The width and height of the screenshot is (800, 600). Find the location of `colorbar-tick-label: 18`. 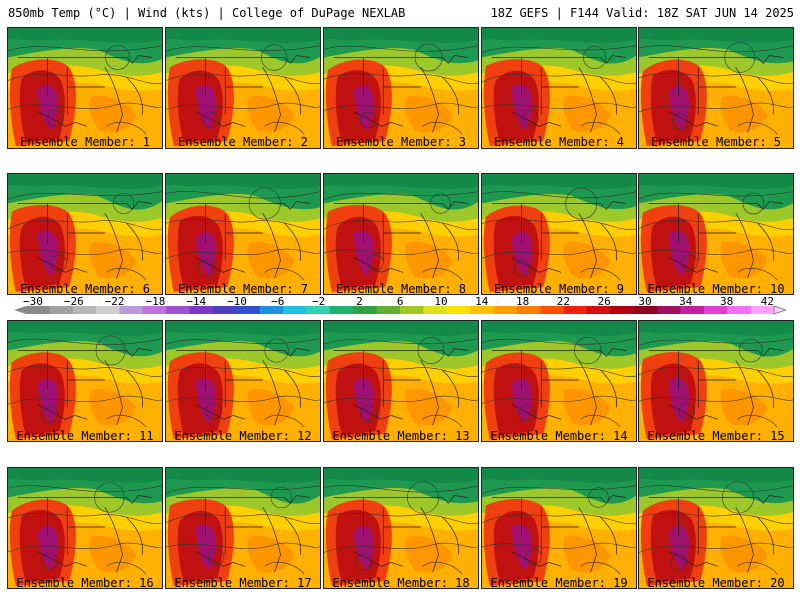

colorbar-tick-label: 18 is located at coordinates (522, 301).